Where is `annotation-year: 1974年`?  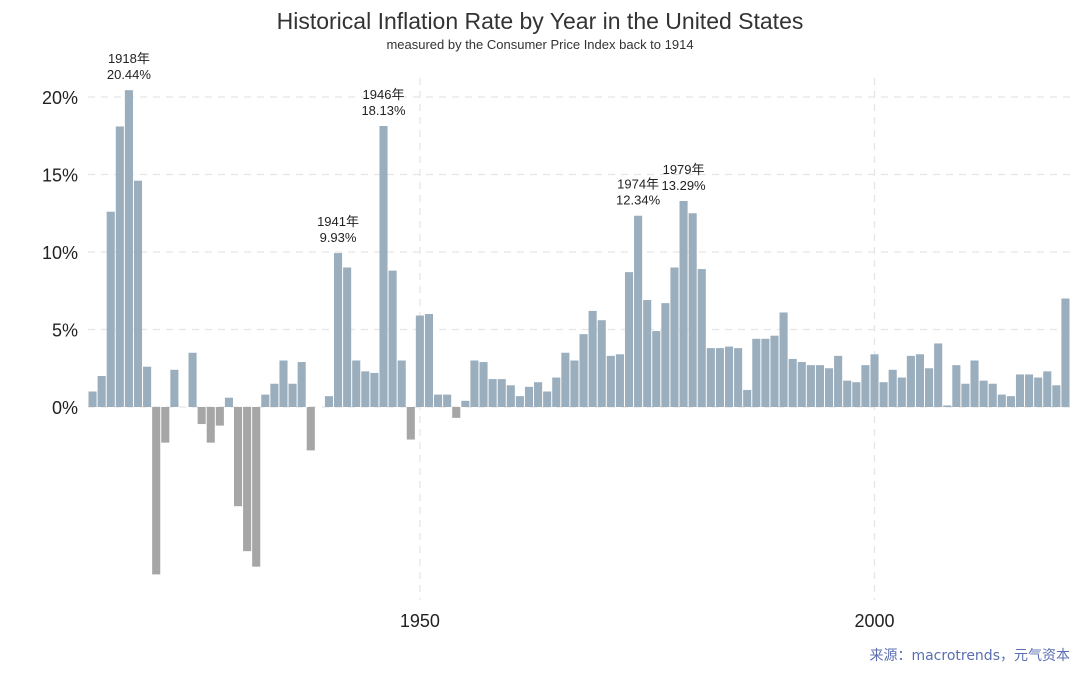 annotation-year: 1974年 is located at coordinates (638, 184).